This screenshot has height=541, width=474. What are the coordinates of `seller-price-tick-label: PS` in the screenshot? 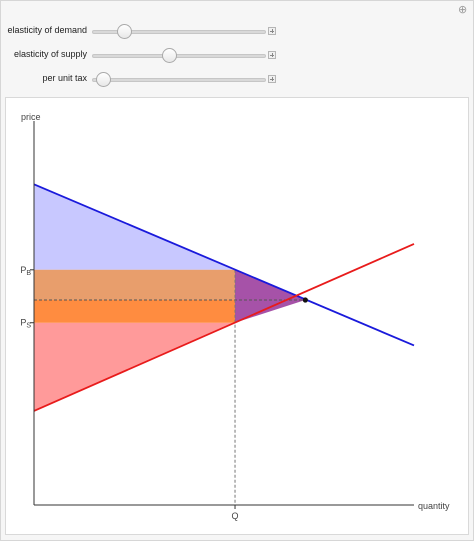 It's located at (25, 324).